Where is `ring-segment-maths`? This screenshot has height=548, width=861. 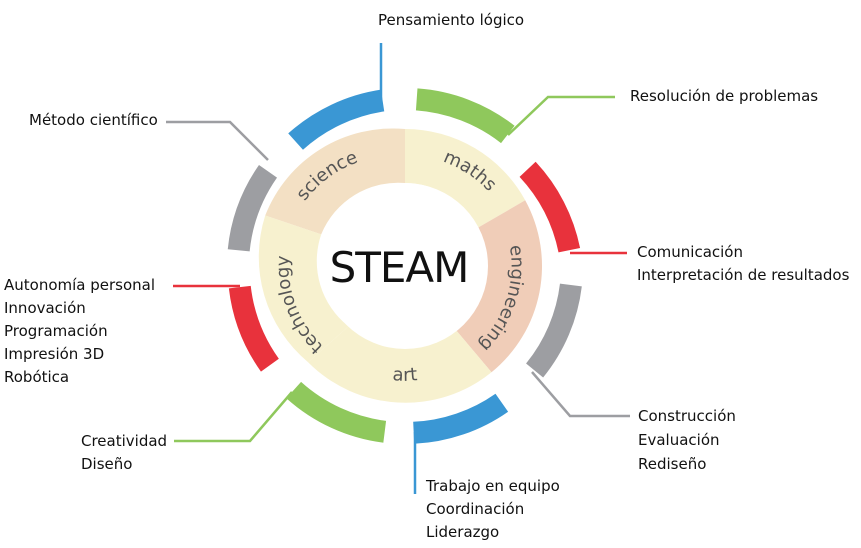
ring-segment-maths is located at coordinates (465, 178).